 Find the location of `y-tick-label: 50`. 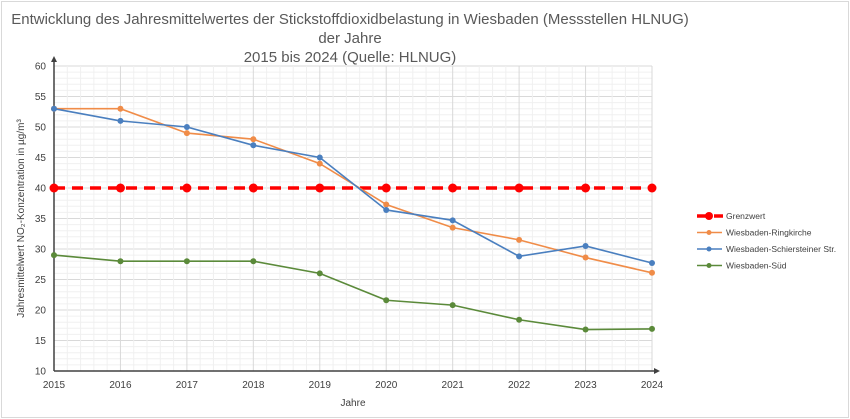

y-tick-label: 50 is located at coordinates (41, 128).